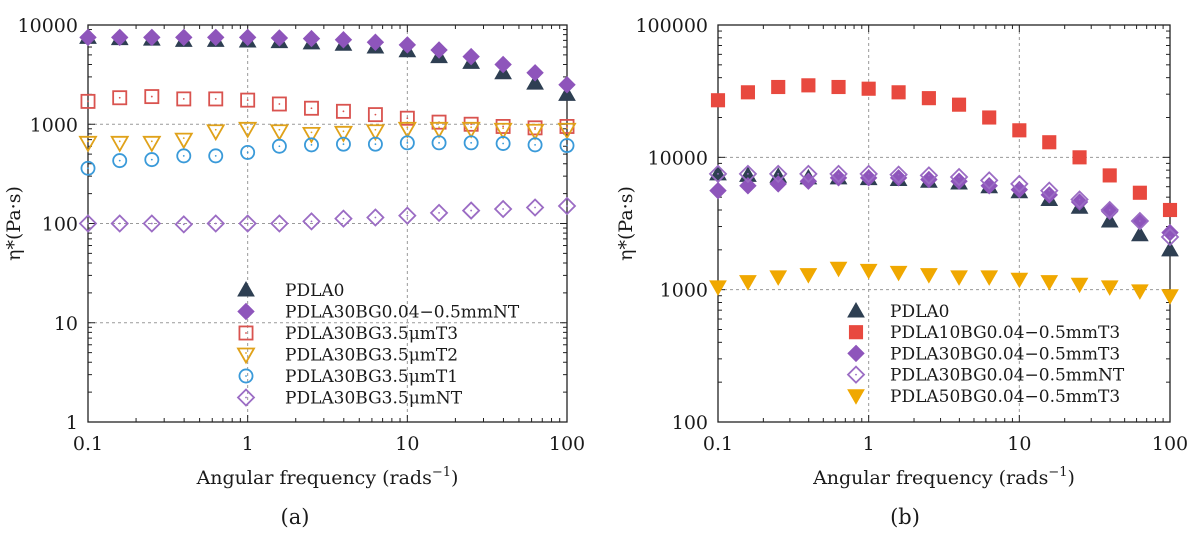 Image resolution: width=1195 pixels, height=540 pixels. I want to click on x-tick-label: 1, so click(869, 444).